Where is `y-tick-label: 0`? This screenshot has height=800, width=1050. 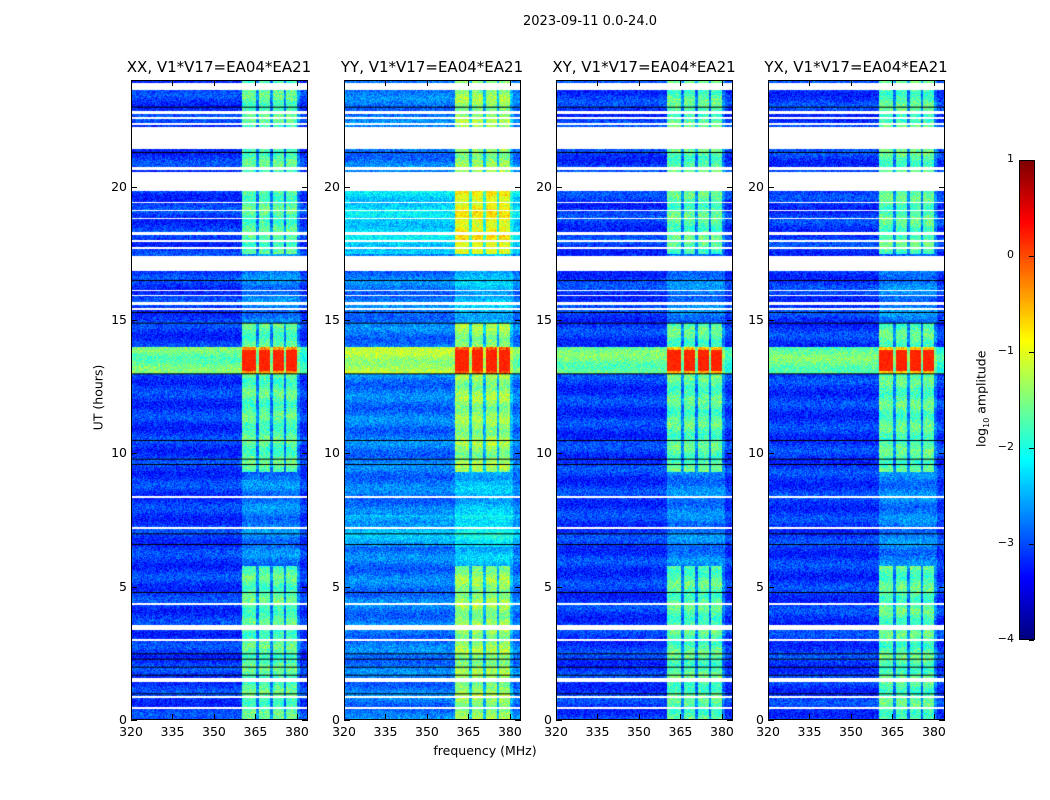
y-tick-label: 0 is located at coordinates (123, 719).